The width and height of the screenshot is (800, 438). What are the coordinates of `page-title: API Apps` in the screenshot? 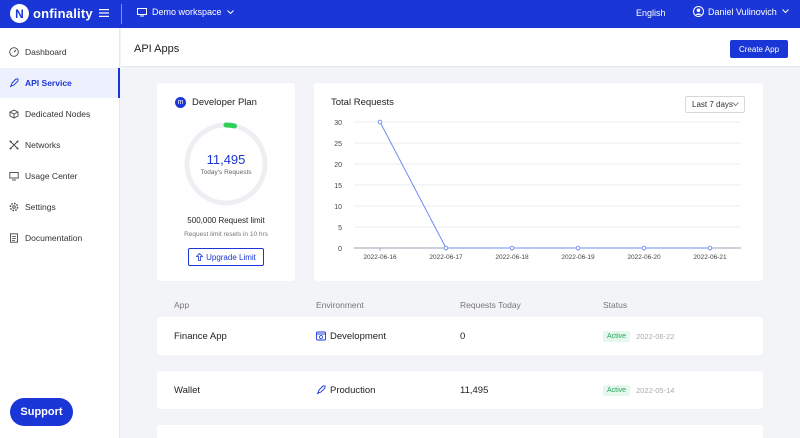 It's located at (157, 49).